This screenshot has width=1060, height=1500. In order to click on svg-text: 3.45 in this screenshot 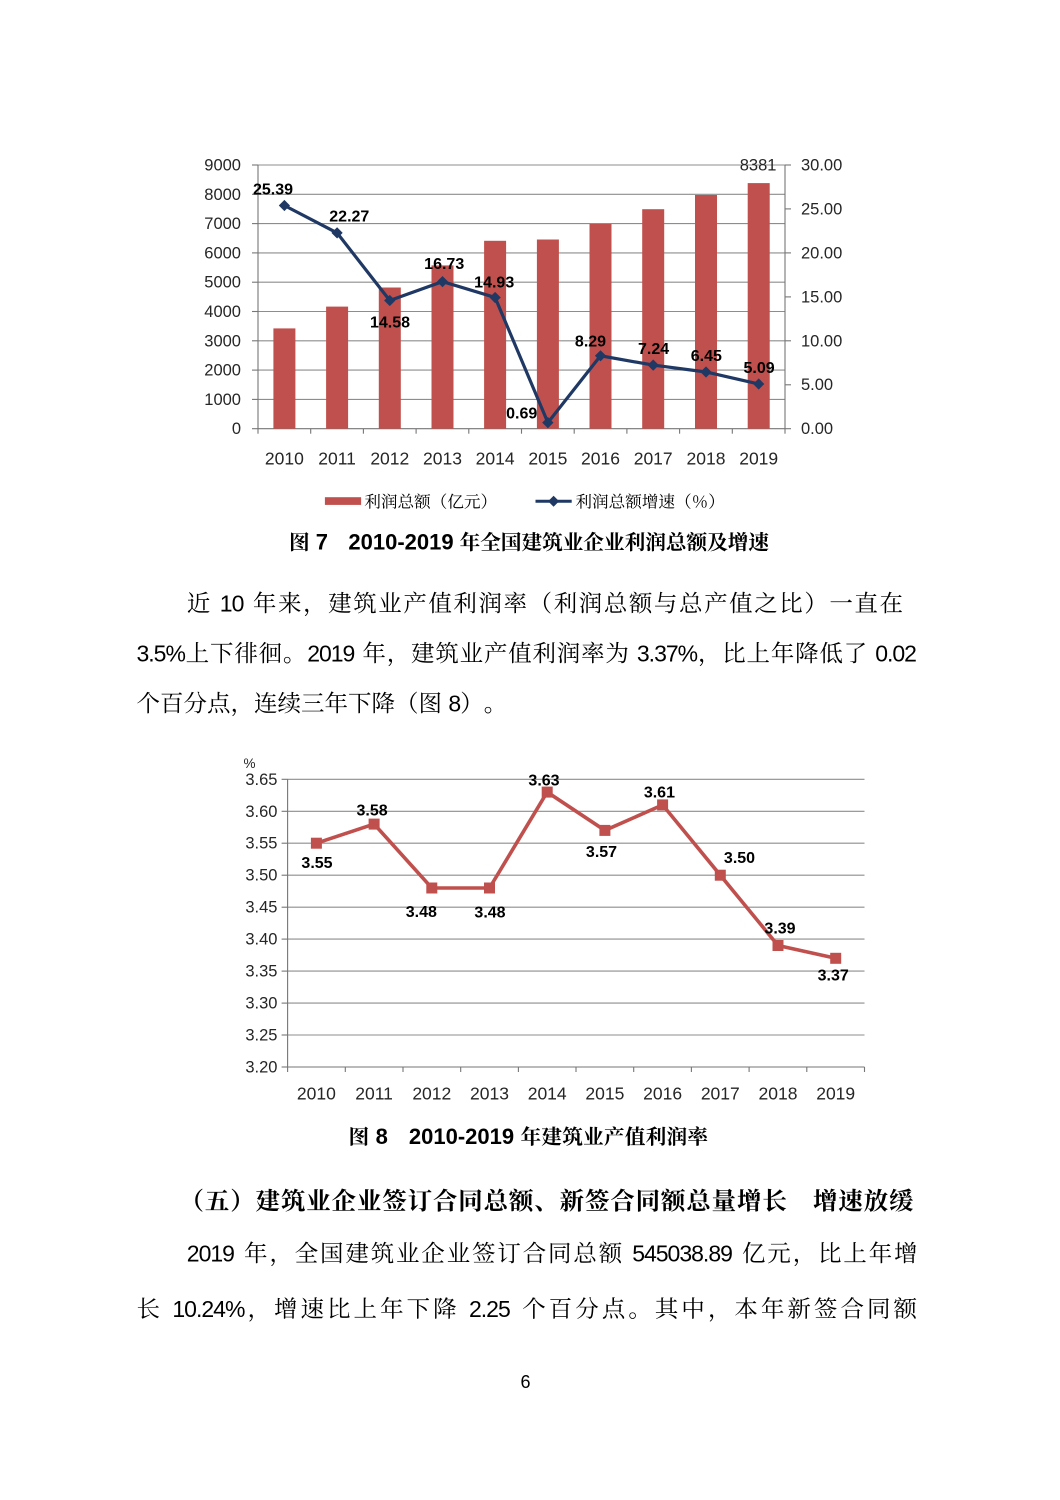, I will do `click(261, 908)`.